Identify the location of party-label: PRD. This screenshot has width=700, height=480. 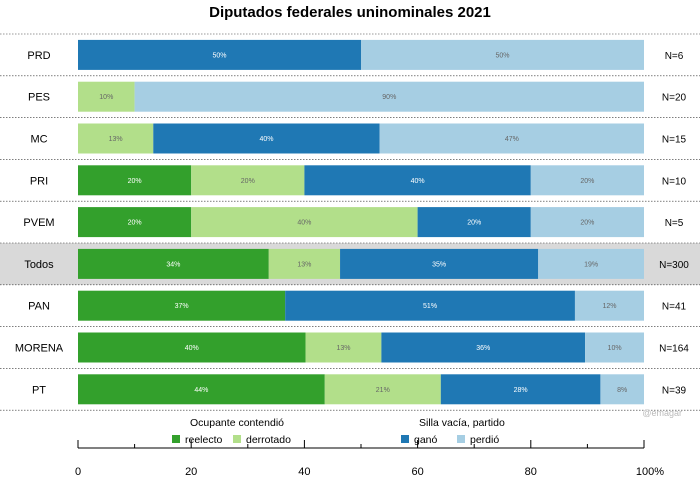
(38, 56).